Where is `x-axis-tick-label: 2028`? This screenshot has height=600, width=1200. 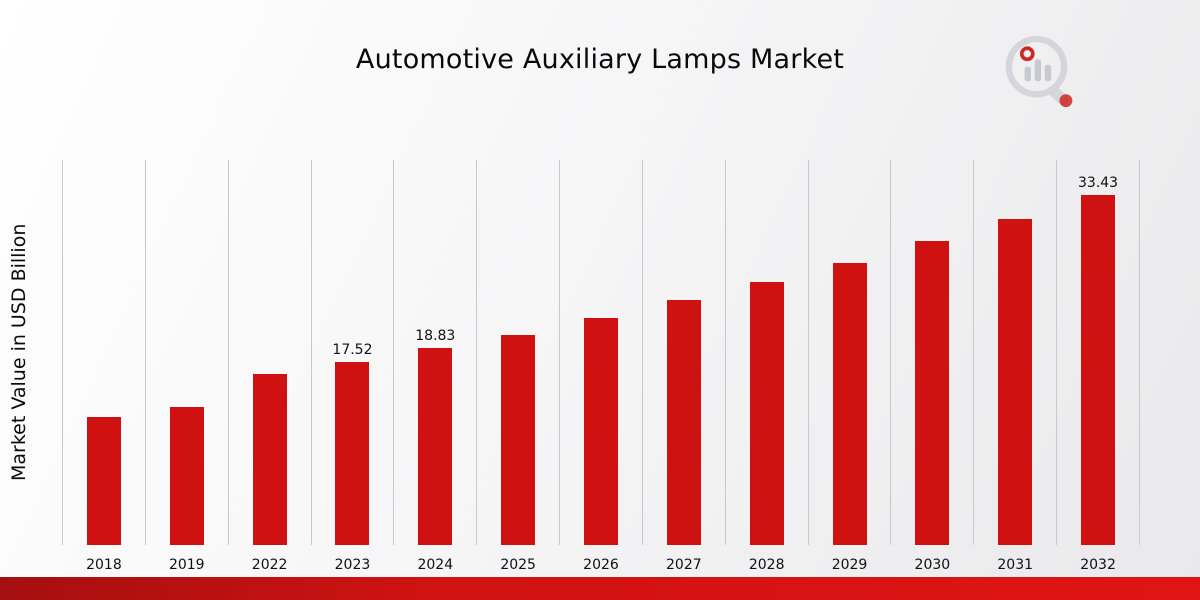
x-axis-tick-label: 2028 is located at coordinates (766, 565).